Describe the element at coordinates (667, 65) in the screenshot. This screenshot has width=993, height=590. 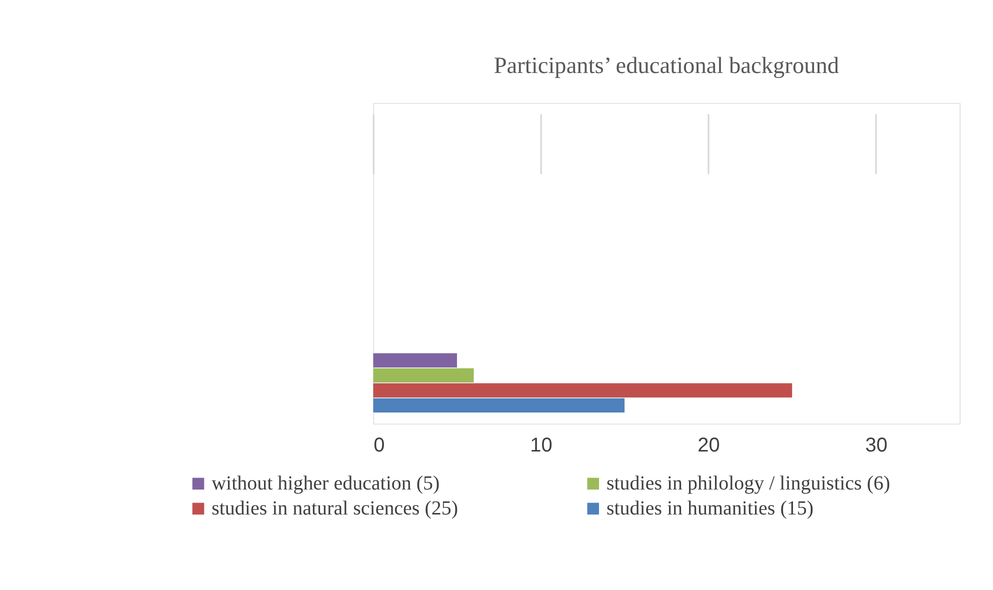
I see `chart-title: Participants’ educational background` at that location.